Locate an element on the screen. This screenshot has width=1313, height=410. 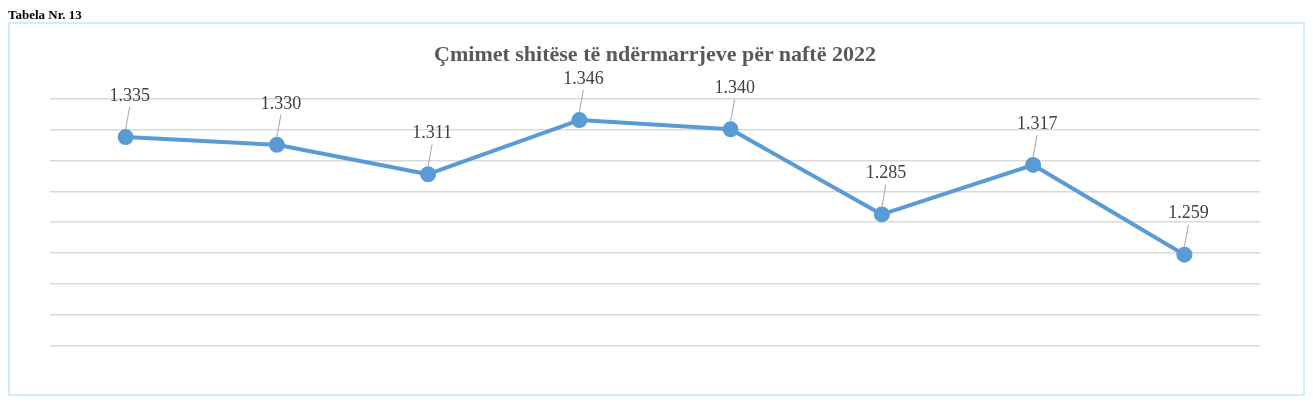
data-label: 1.335 is located at coordinates (129, 94).